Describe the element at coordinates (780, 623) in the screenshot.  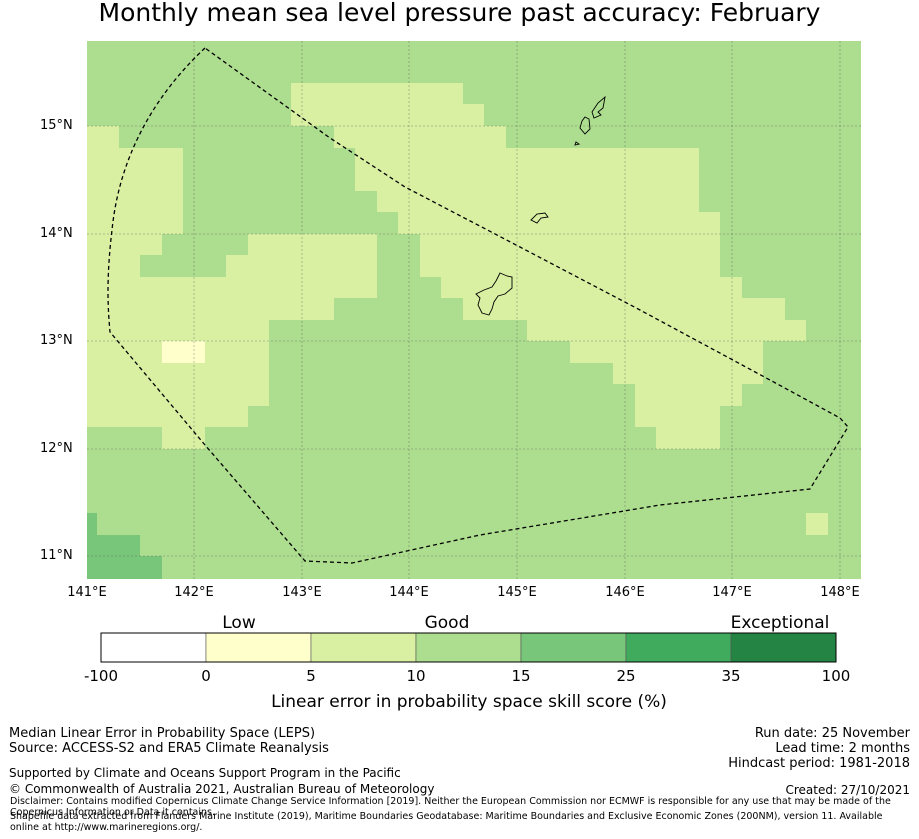
I see `colorbar-category-exceptional: Exceptional` at that location.